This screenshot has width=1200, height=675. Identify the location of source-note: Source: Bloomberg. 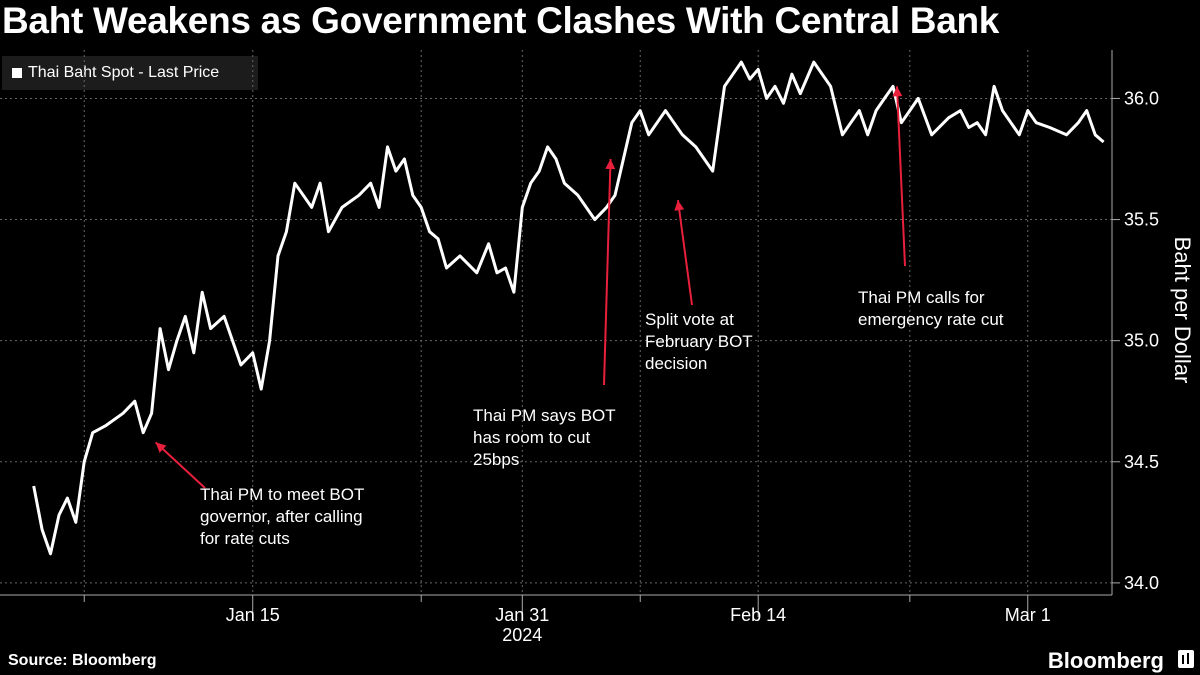
(82, 660).